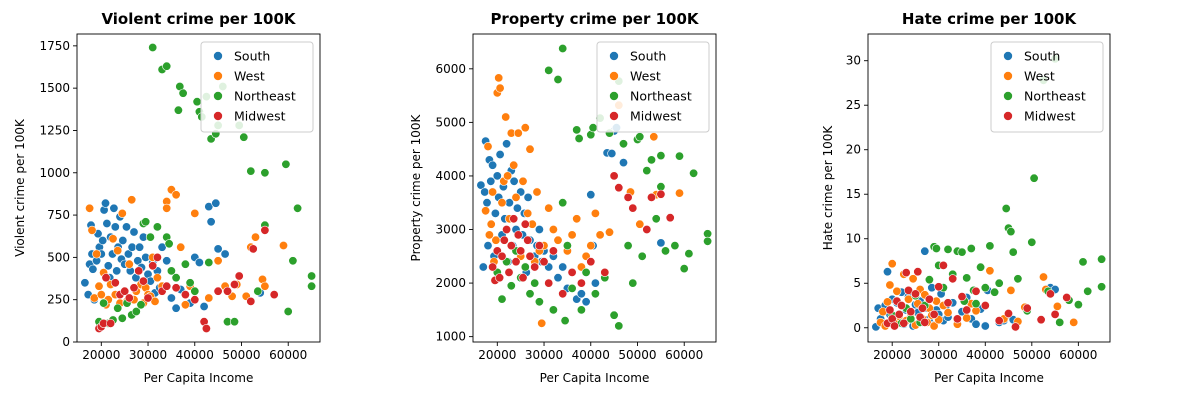 This screenshot has height=400, width=1200. What do you see at coordinates (571, 215) in the screenshot?
I see `property-series-south` at bounding box center [571, 215].